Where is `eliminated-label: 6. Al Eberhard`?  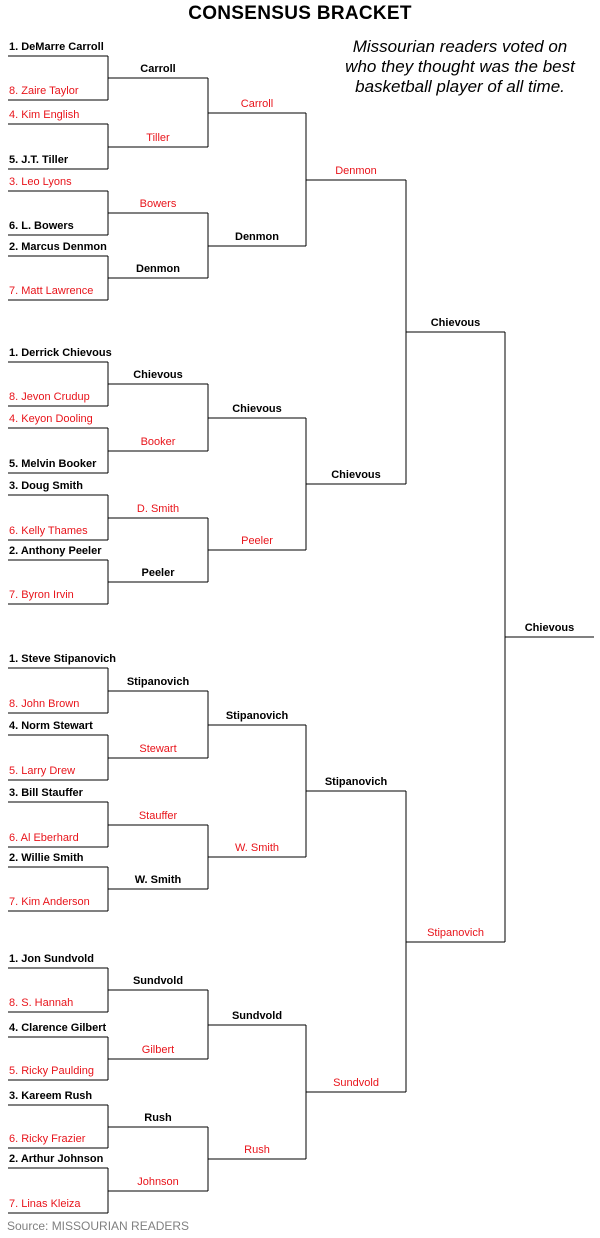
eliminated-label: 6. Al Eberhard is located at coordinates (44, 838).